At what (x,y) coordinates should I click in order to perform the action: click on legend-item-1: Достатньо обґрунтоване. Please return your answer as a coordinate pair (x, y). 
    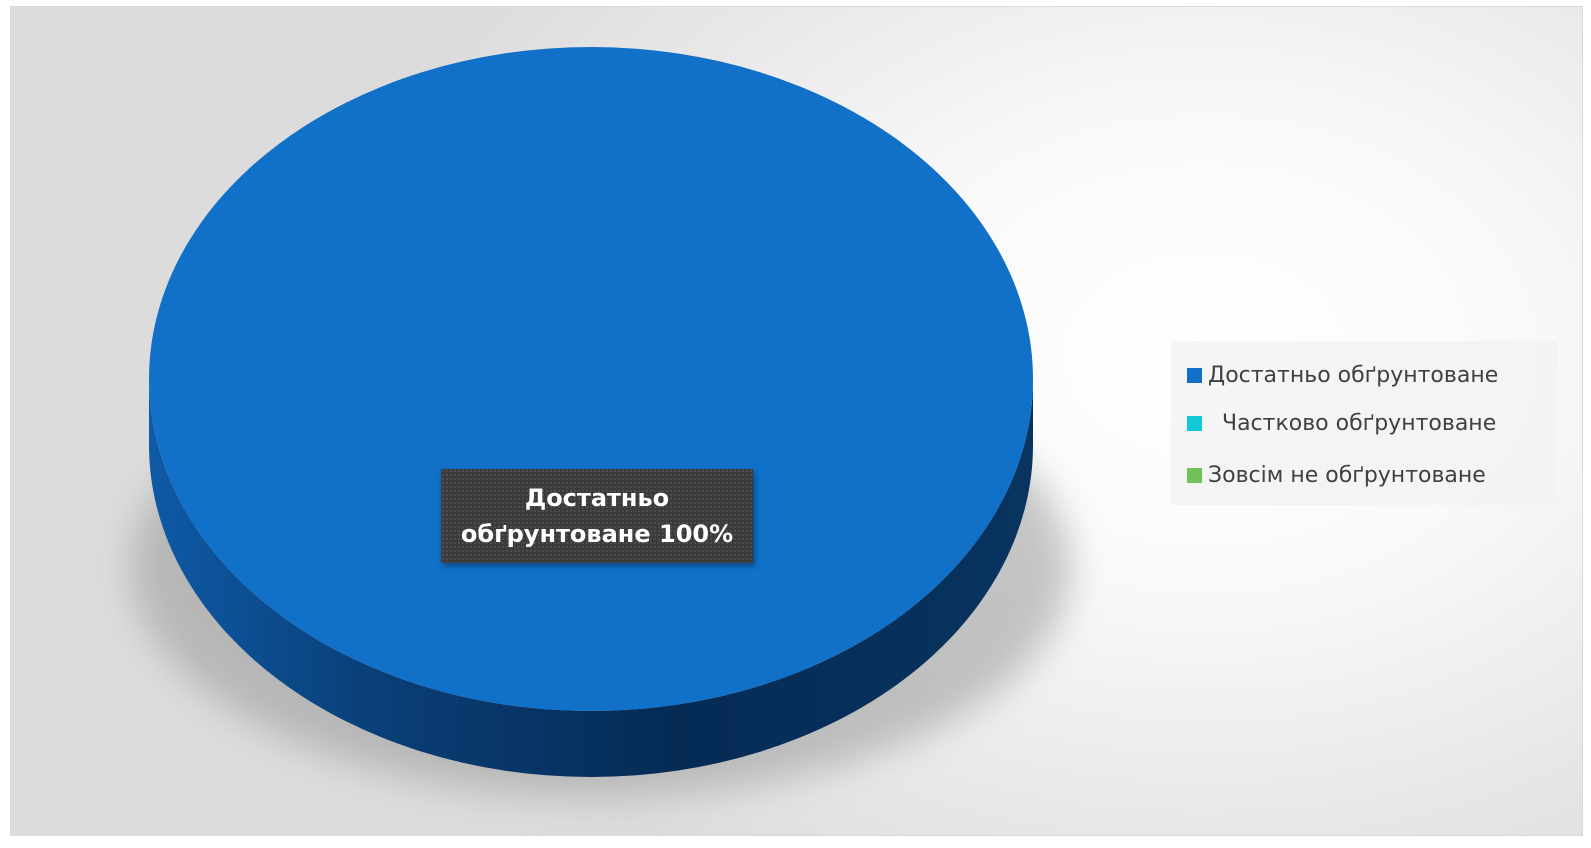
    Looking at the image, I should click on (1342, 375).